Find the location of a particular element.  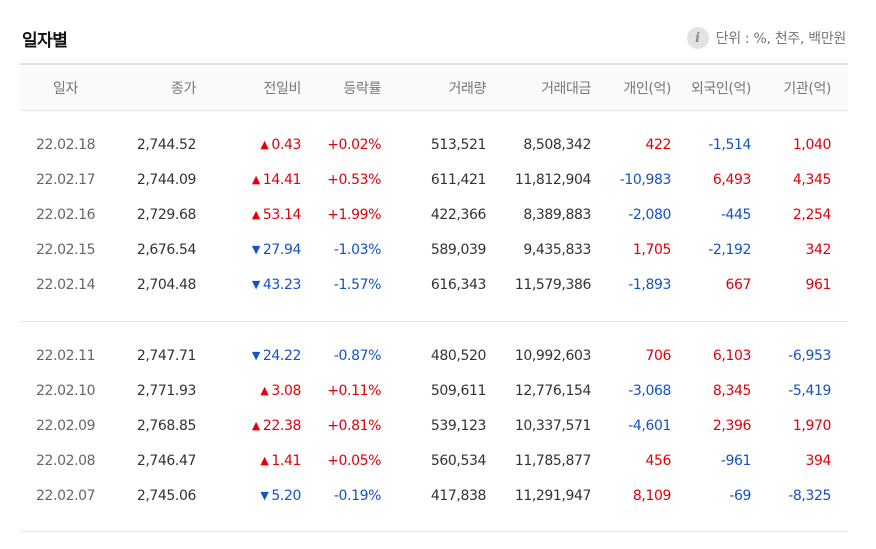

info-icon: i is located at coordinates (697, 38).